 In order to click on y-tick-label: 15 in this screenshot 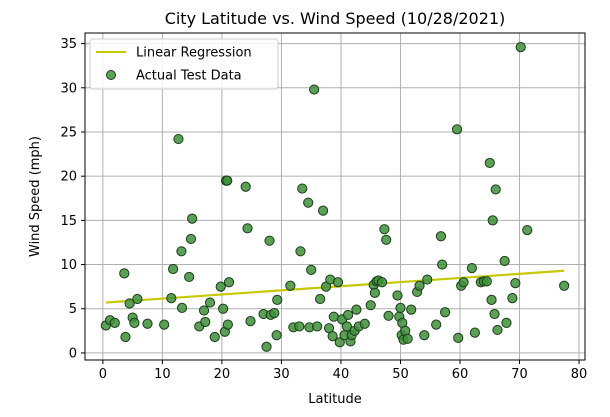, I will do `click(68, 221)`.